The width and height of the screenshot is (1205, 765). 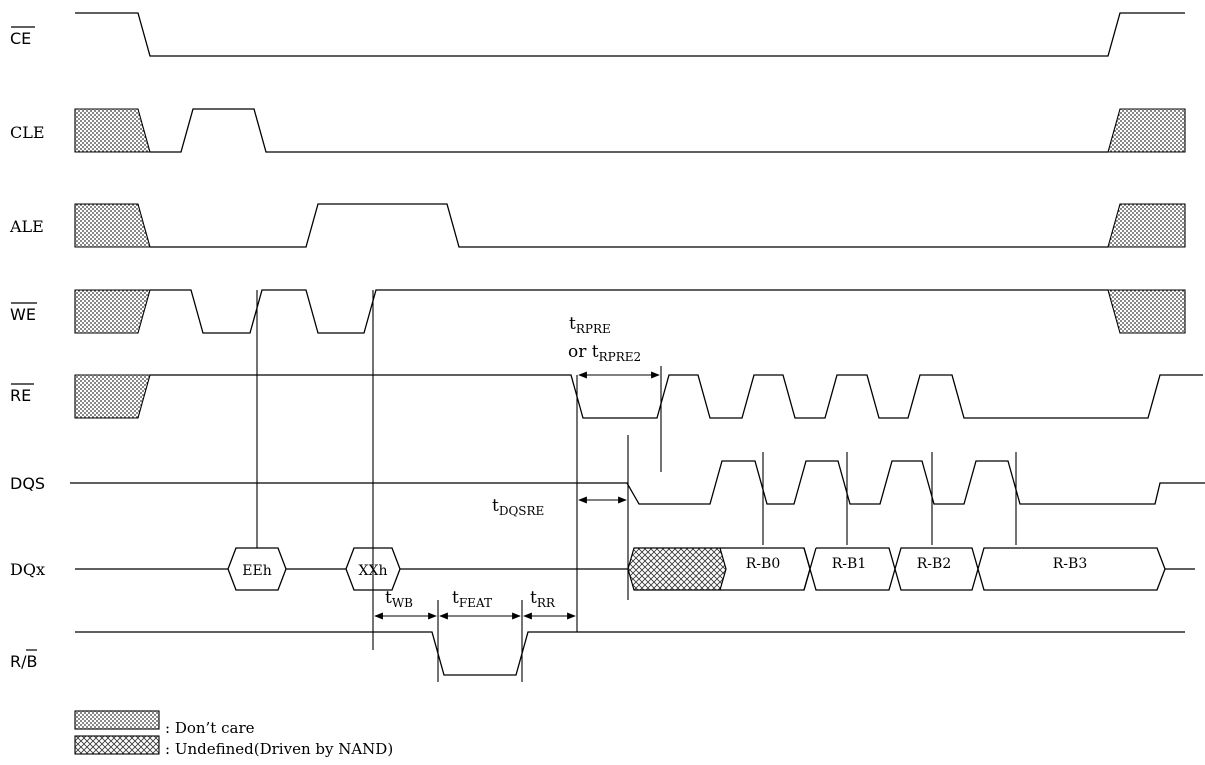 I want to click on svg-text: RE, so click(x=20, y=395).